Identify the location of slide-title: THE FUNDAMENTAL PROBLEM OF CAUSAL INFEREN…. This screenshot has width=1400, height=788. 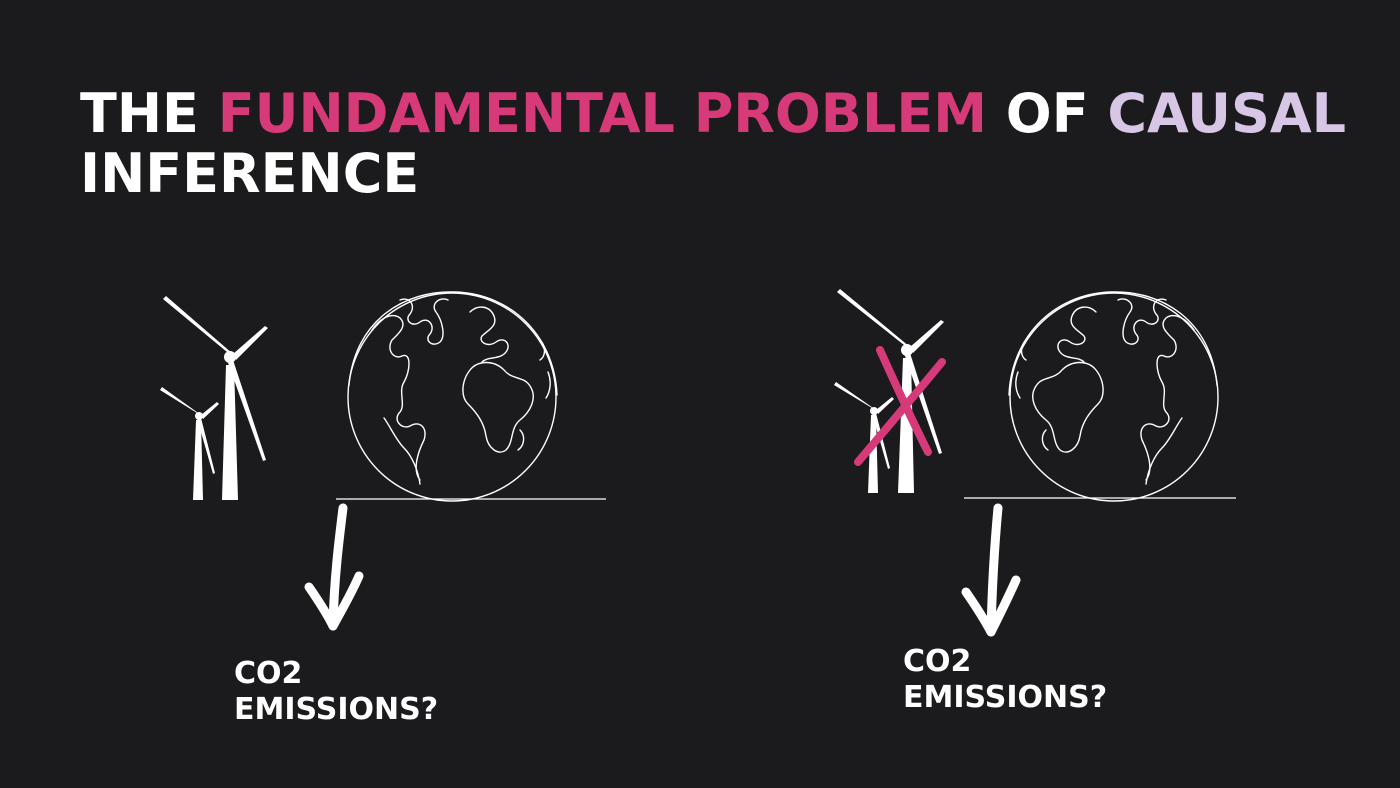
(713, 144).